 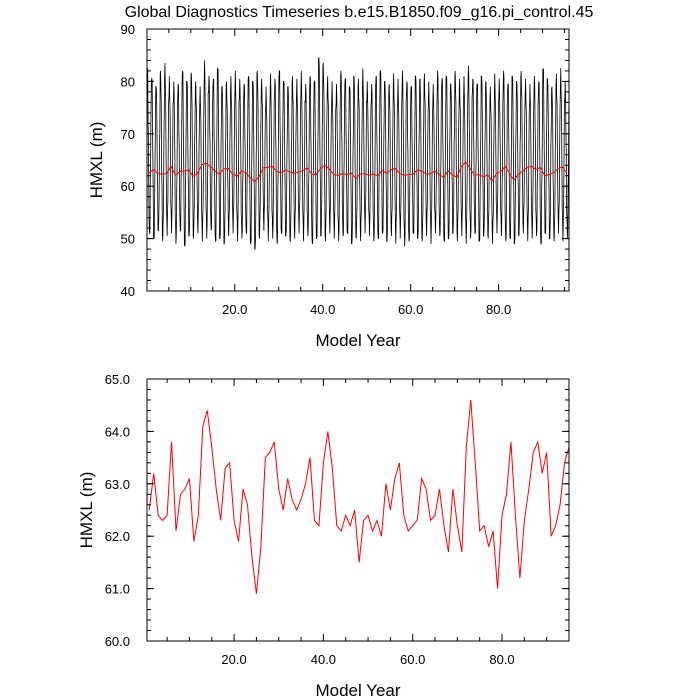 I want to click on top-x-axis-label: Model Year, so click(x=357, y=340).